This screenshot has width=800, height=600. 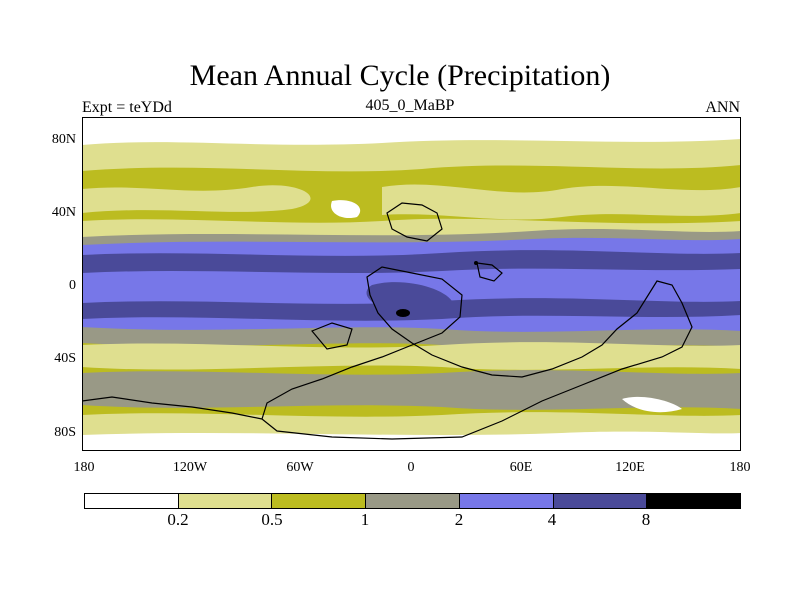 I want to click on patch-nmid-white, so click(x=346, y=209).